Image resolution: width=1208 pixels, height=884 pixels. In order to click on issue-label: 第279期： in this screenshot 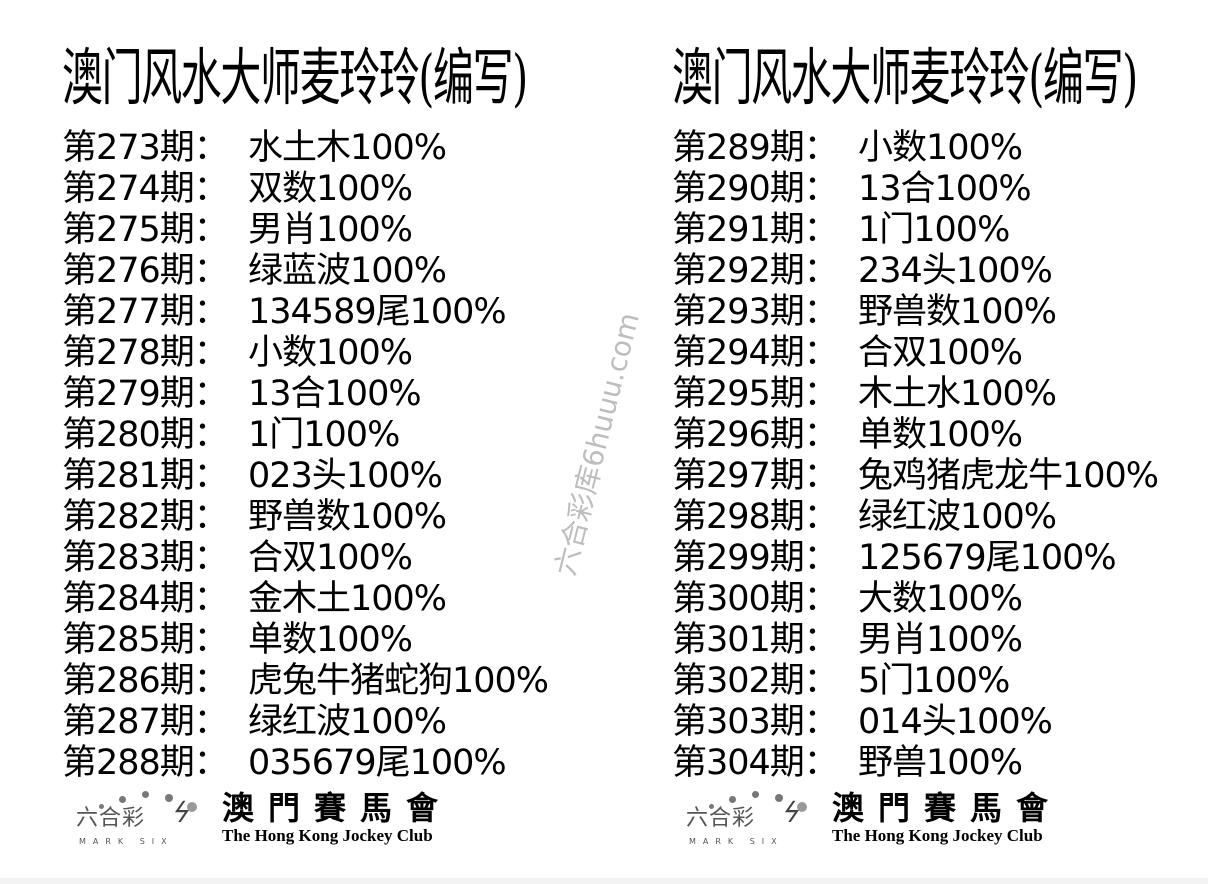, I will do `click(145, 394)`.